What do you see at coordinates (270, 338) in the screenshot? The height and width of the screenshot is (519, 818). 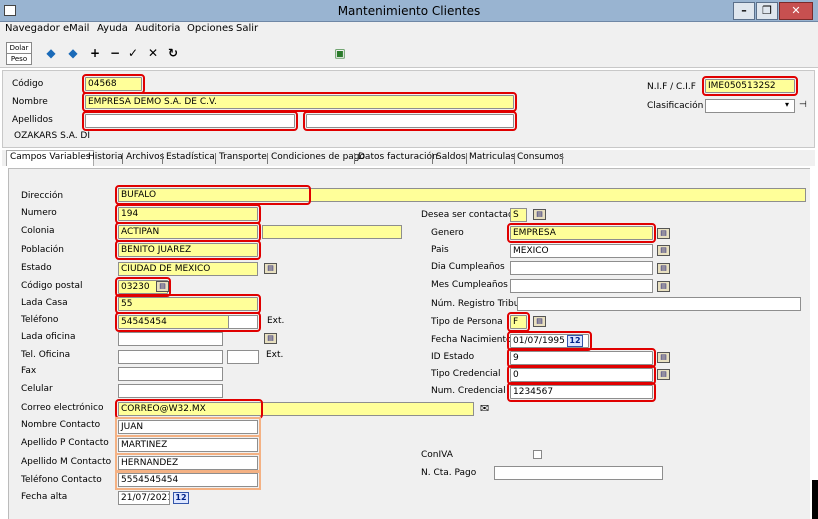 I see `lada-oficina-lookup-icon: ▤` at bounding box center [270, 338].